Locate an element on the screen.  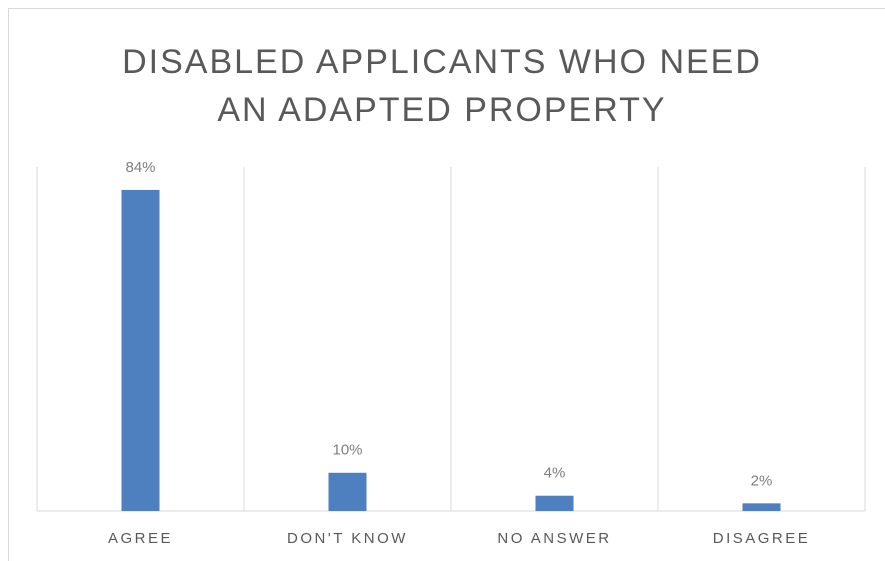
x-tick-label: DON'T KNOW is located at coordinates (347, 538).